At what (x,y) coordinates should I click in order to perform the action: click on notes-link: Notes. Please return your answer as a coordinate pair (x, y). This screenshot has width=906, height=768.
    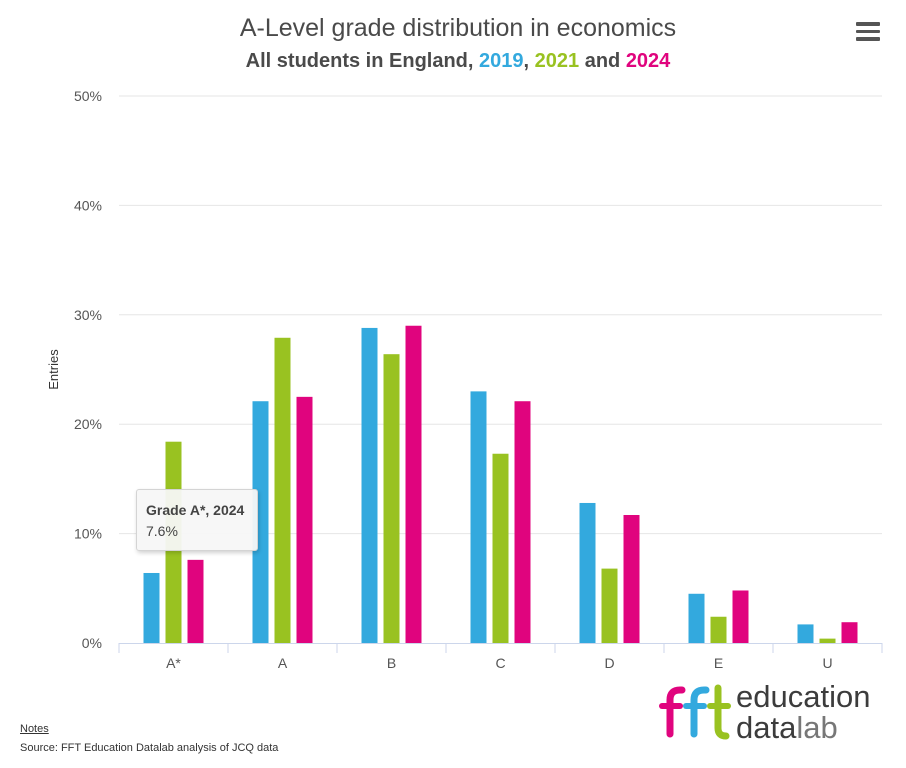
    Looking at the image, I should click on (34, 729).